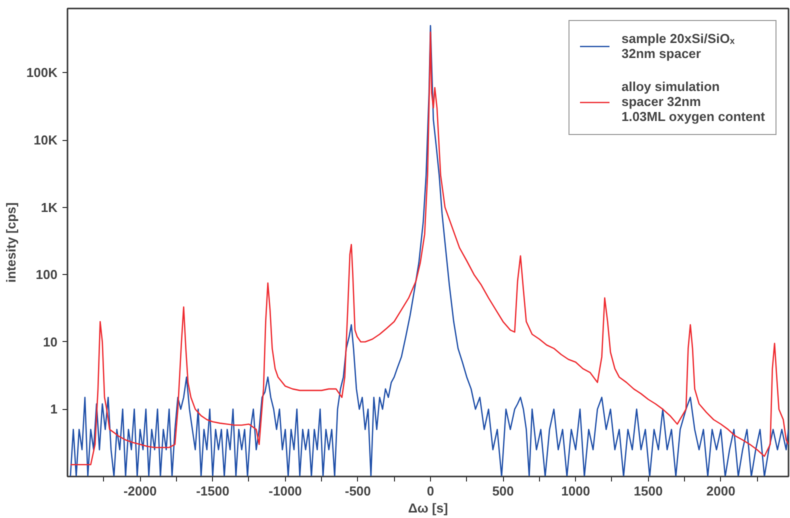 The height and width of the screenshot is (518, 790). What do you see at coordinates (10, 242) in the screenshot?
I see `y-axis-title: intesity [cps]` at bounding box center [10, 242].